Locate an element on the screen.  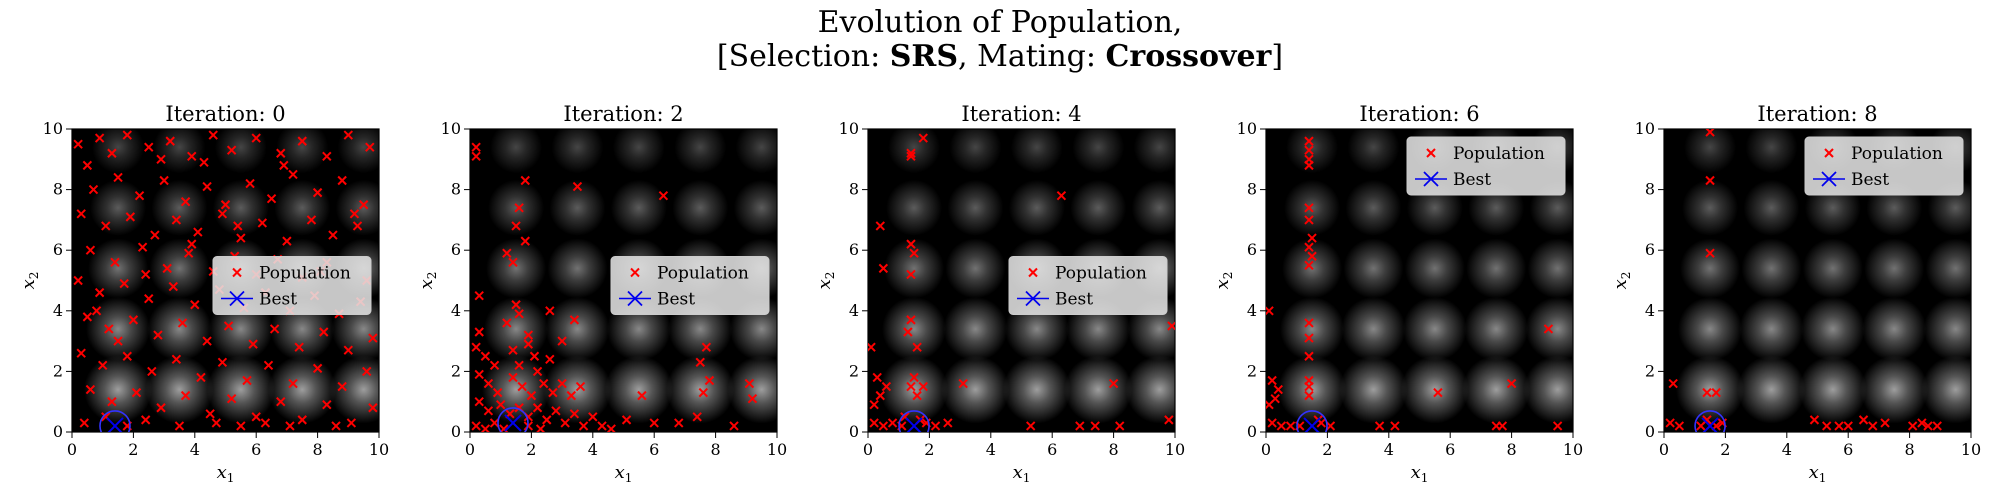
y-tick-label: 10 is located at coordinates (451, 128).